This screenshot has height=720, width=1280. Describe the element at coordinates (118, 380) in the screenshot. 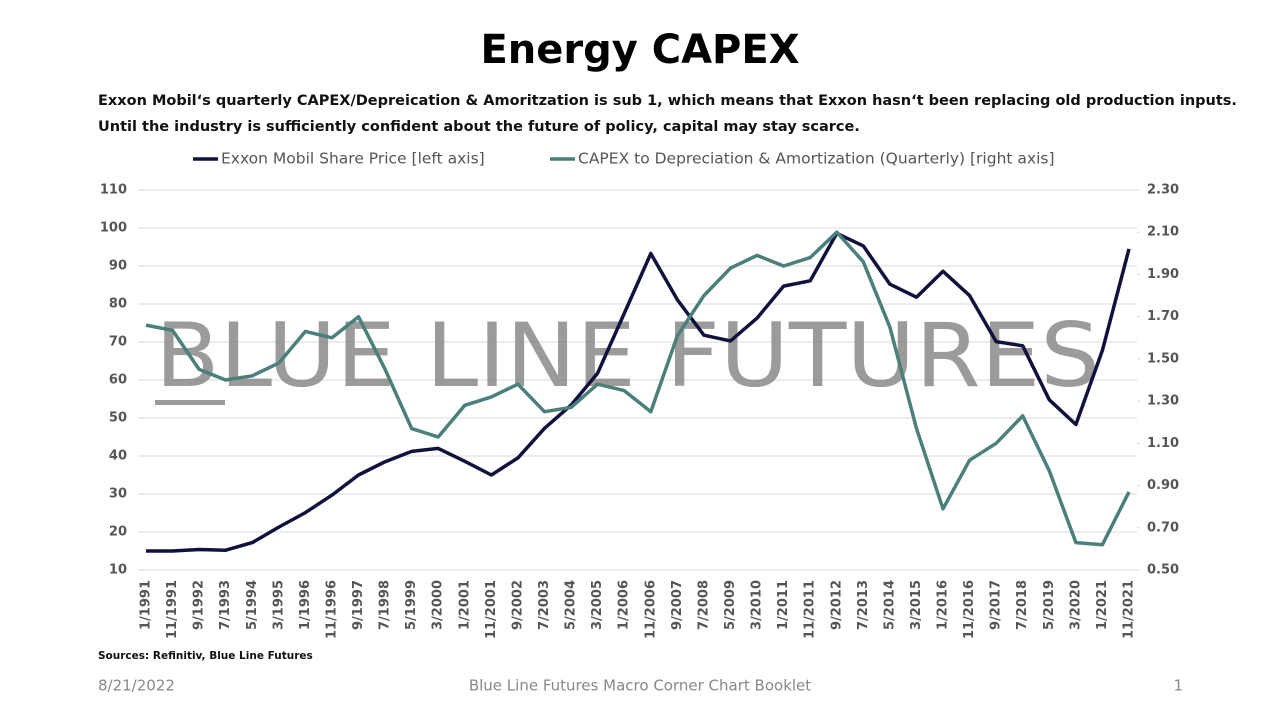

I see `y-tick-label: 60` at that location.